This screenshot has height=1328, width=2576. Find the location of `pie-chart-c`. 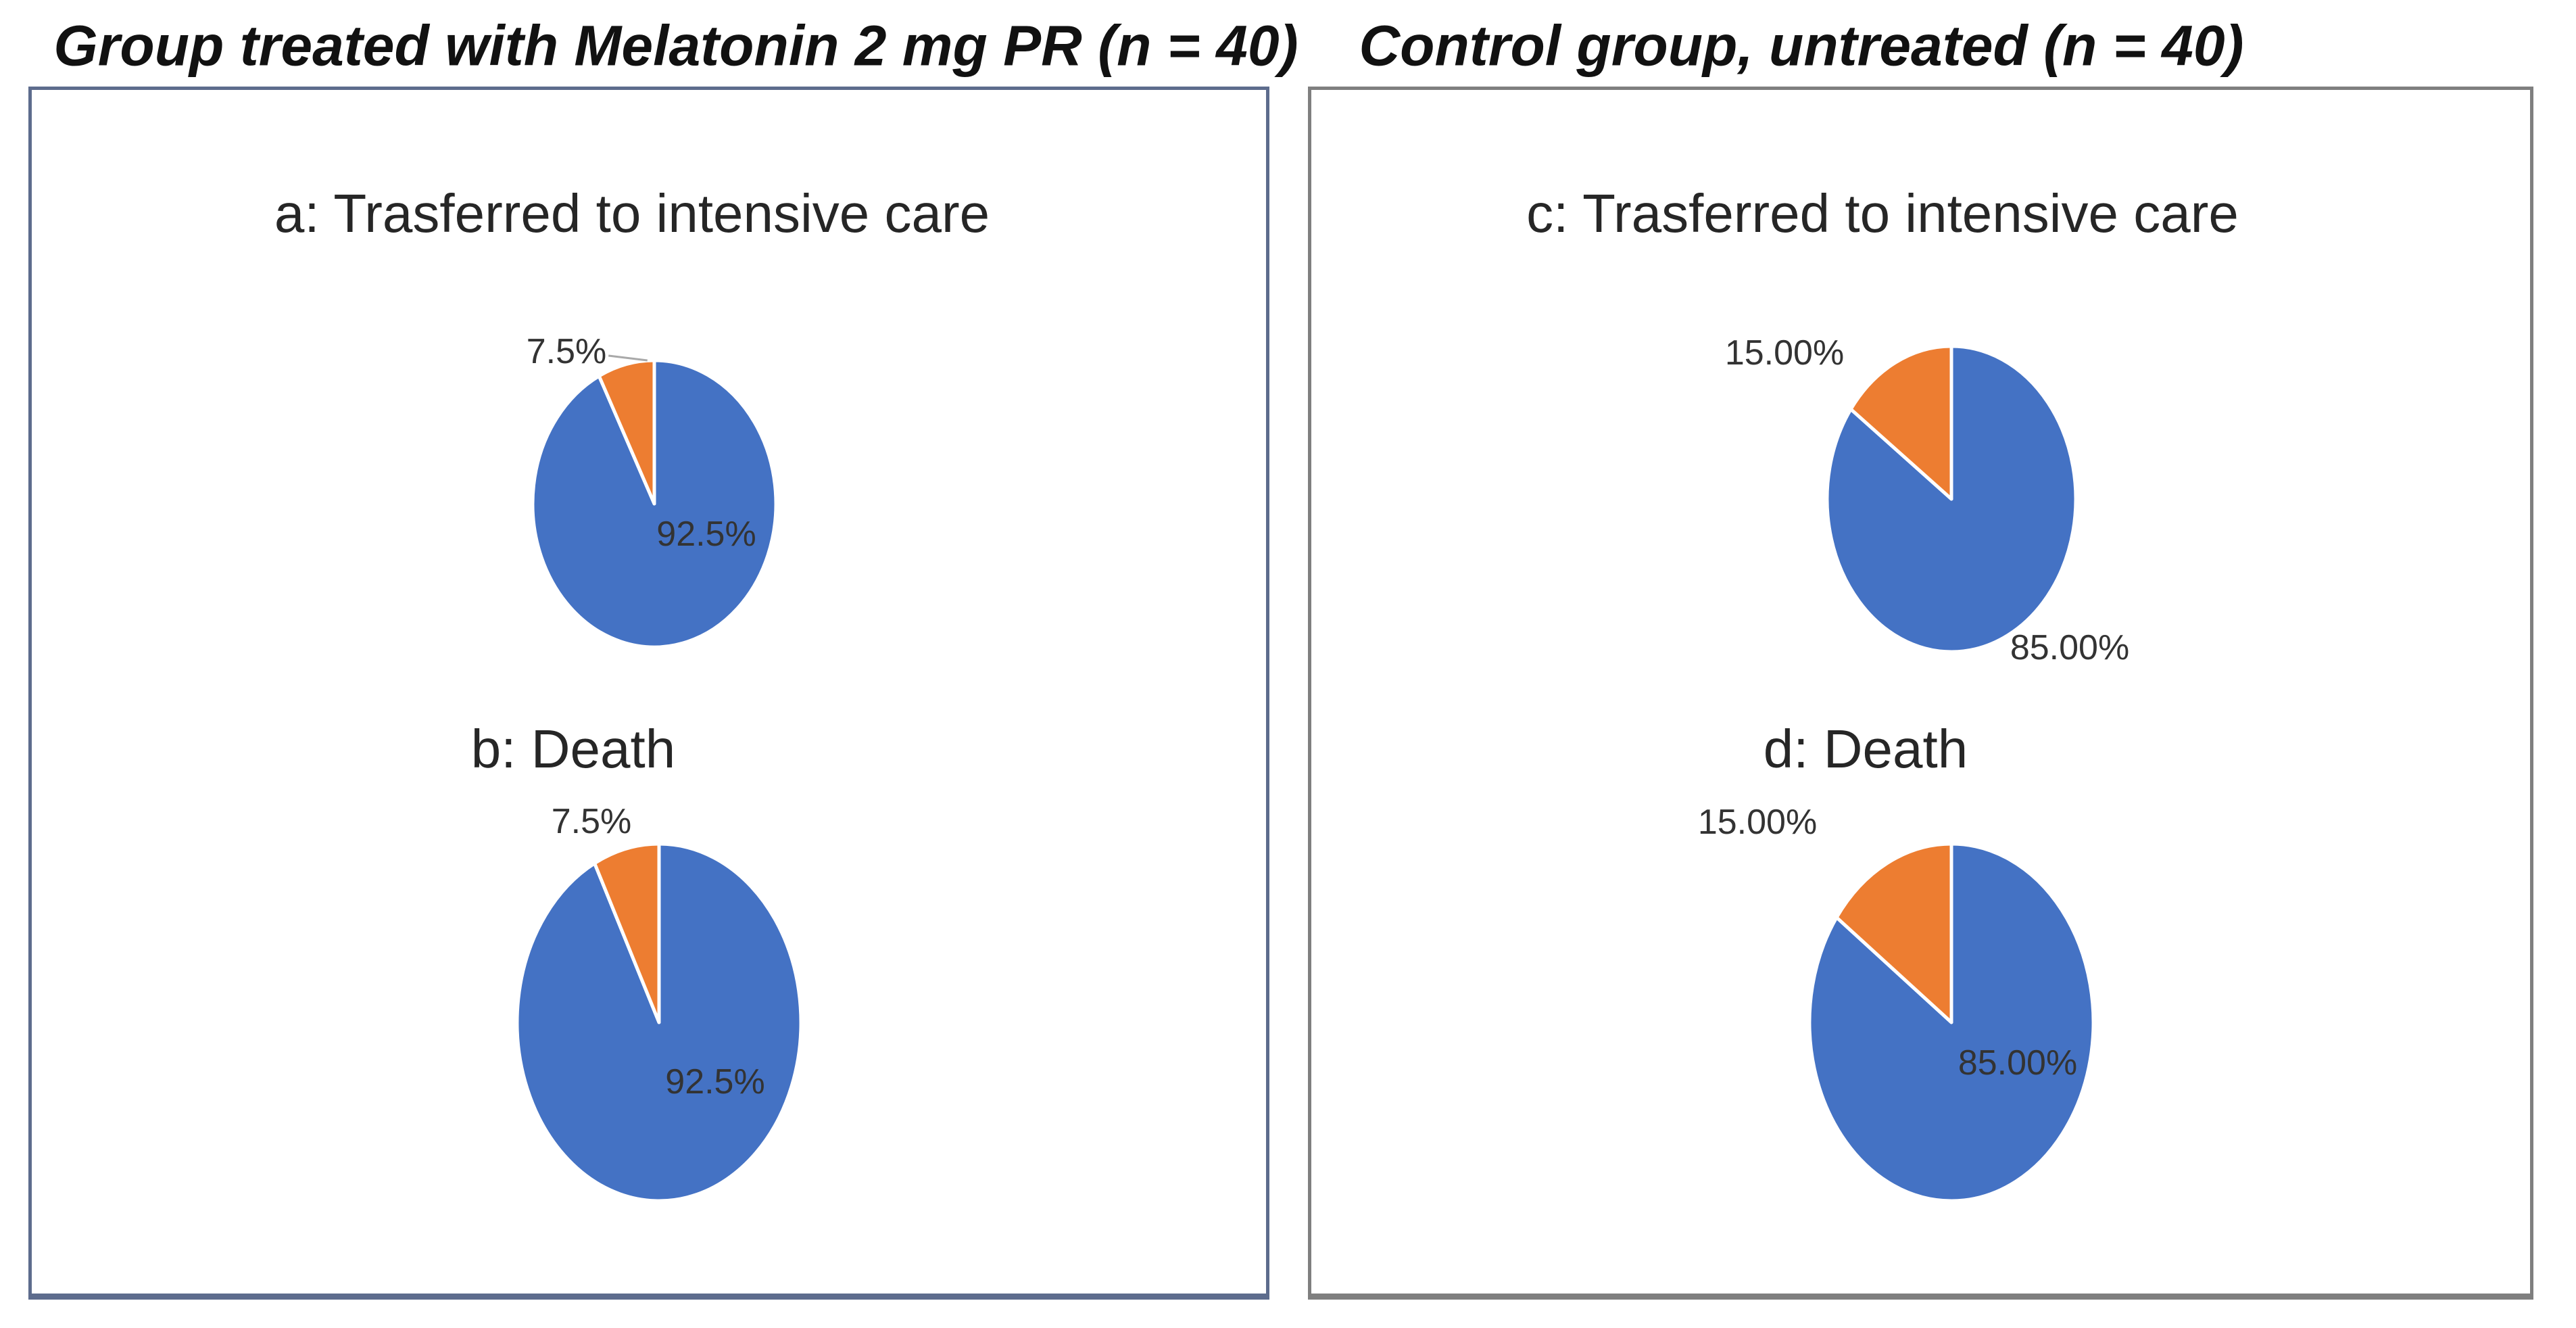

pie-chart-c is located at coordinates (1951, 499).